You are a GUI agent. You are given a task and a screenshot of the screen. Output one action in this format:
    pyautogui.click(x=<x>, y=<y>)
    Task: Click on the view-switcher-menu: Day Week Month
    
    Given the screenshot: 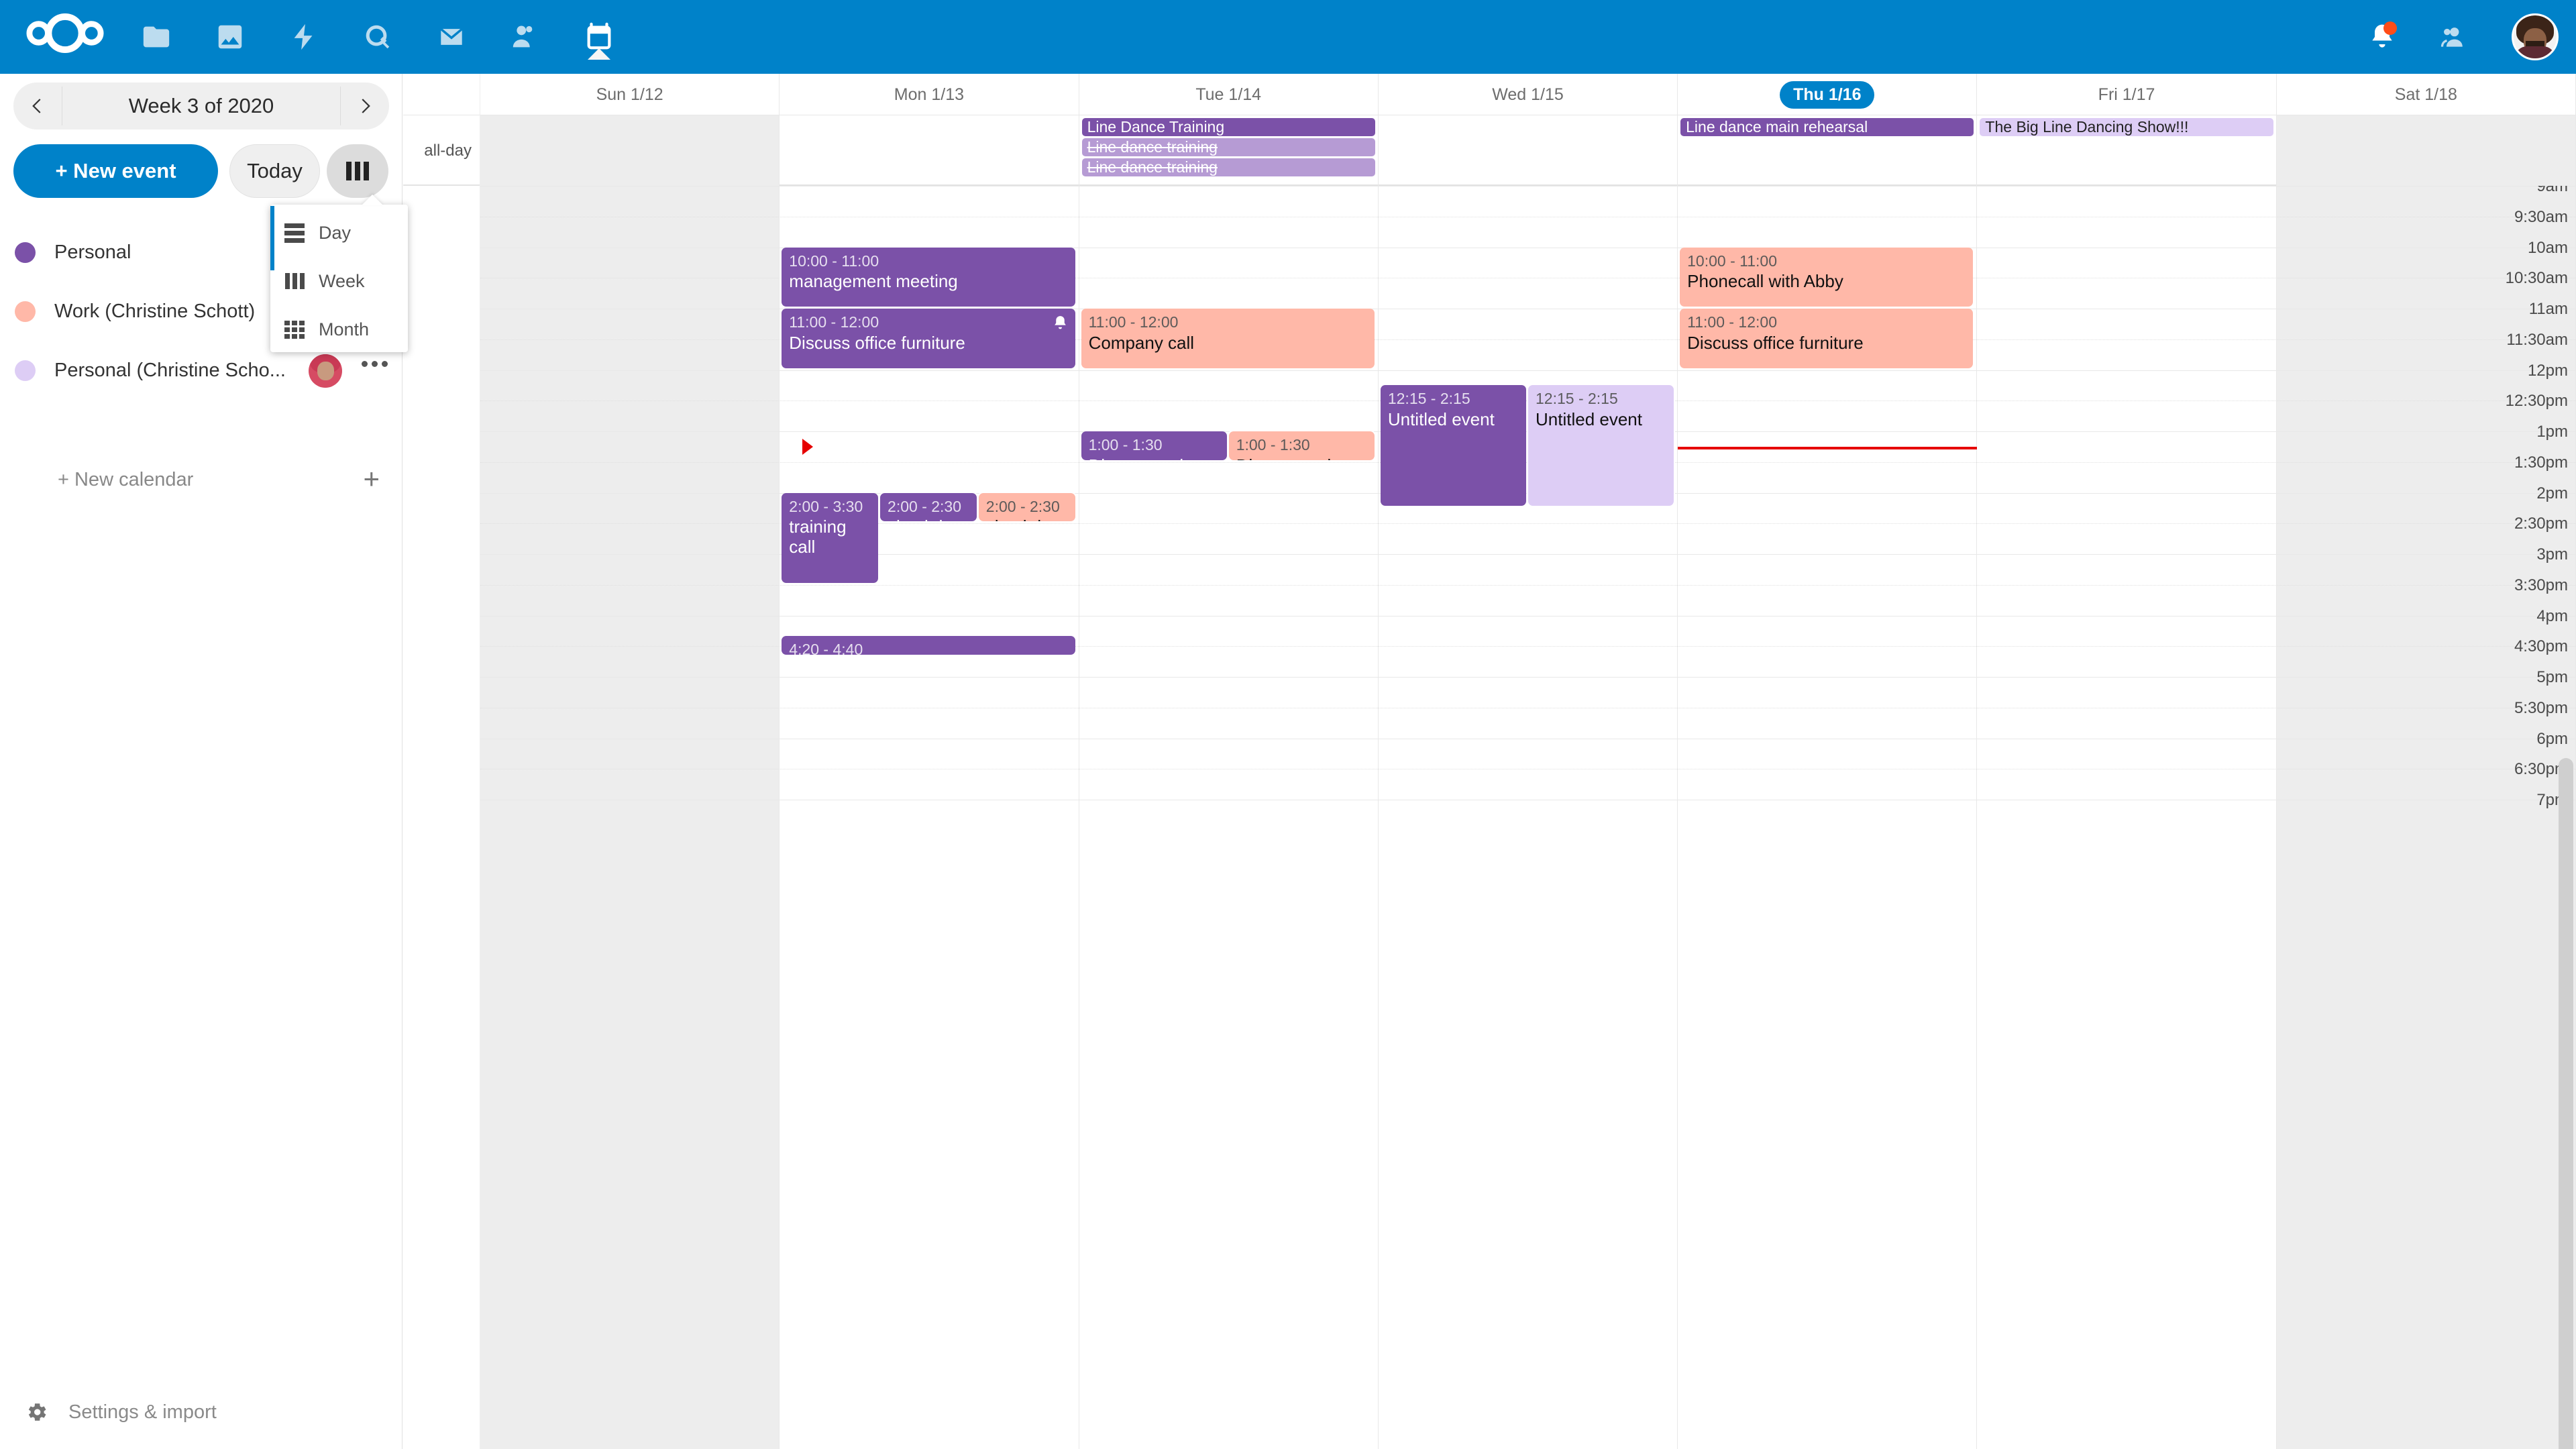 What is the action you would take?
    pyautogui.click(x=339, y=273)
    